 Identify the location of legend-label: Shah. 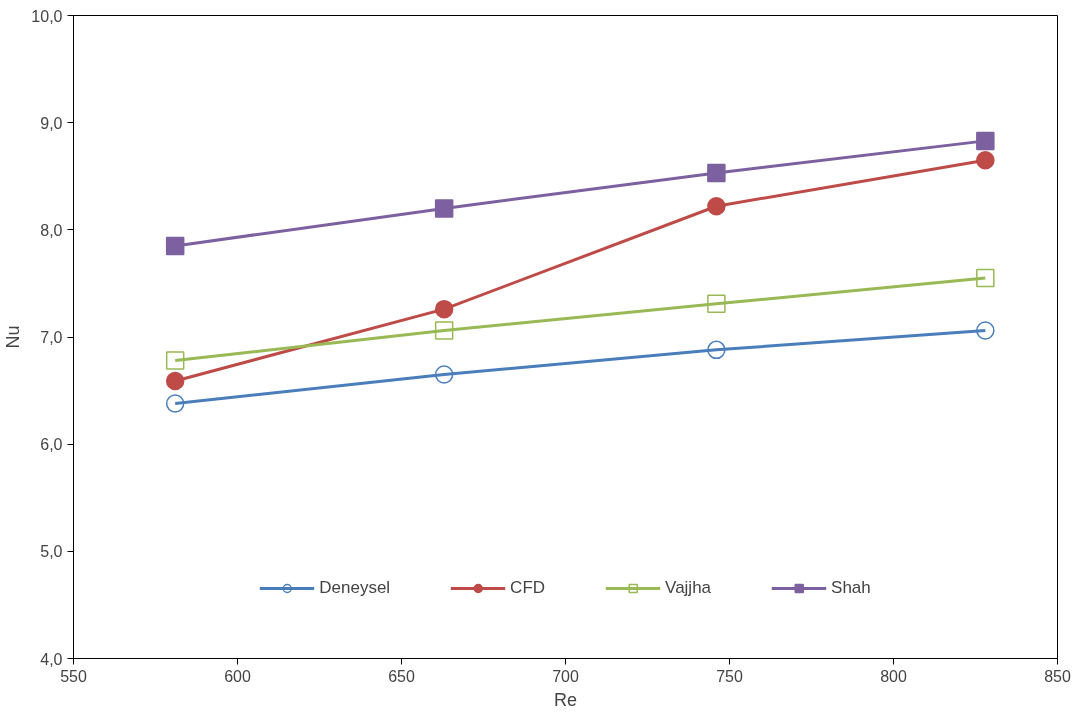
(851, 588).